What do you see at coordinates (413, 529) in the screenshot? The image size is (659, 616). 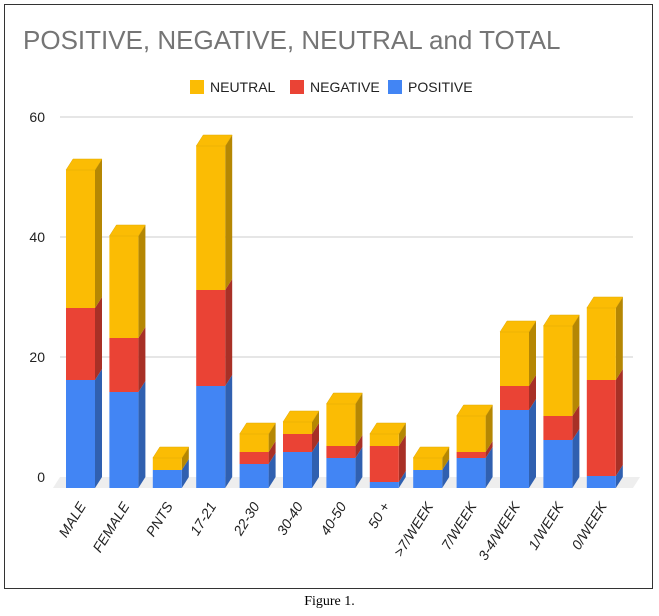 I see `x-tick-label: >7/WEEK` at bounding box center [413, 529].